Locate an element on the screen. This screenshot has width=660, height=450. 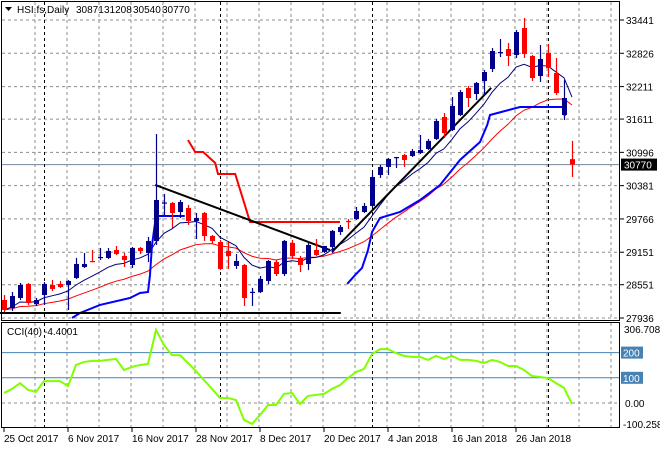
price-axis-label: 30381 is located at coordinates (640, 187).